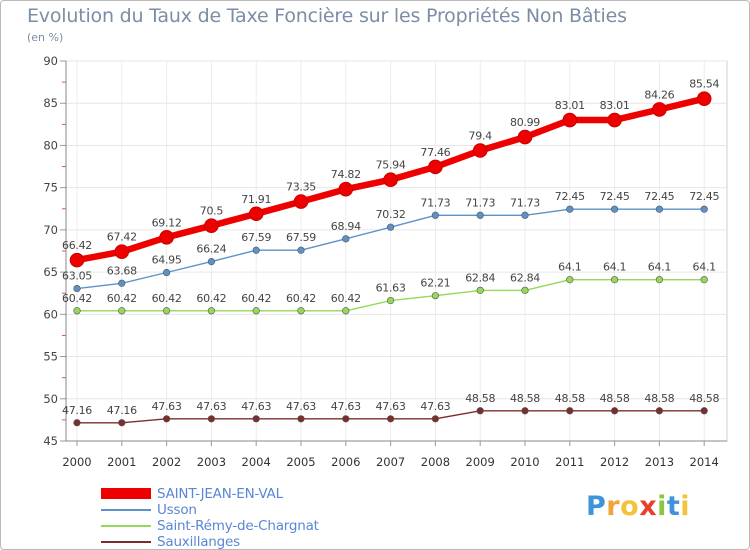 The image size is (750, 550). What do you see at coordinates (659, 462) in the screenshot?
I see `x-tick-label: 2013` at bounding box center [659, 462].